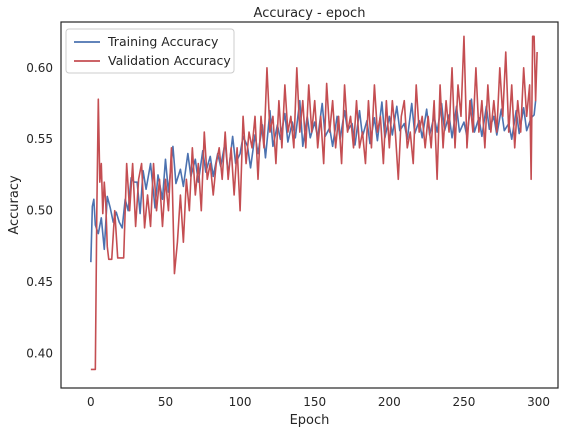  What do you see at coordinates (464, 402) in the screenshot?
I see `x-tick-label: 250` at bounding box center [464, 402].